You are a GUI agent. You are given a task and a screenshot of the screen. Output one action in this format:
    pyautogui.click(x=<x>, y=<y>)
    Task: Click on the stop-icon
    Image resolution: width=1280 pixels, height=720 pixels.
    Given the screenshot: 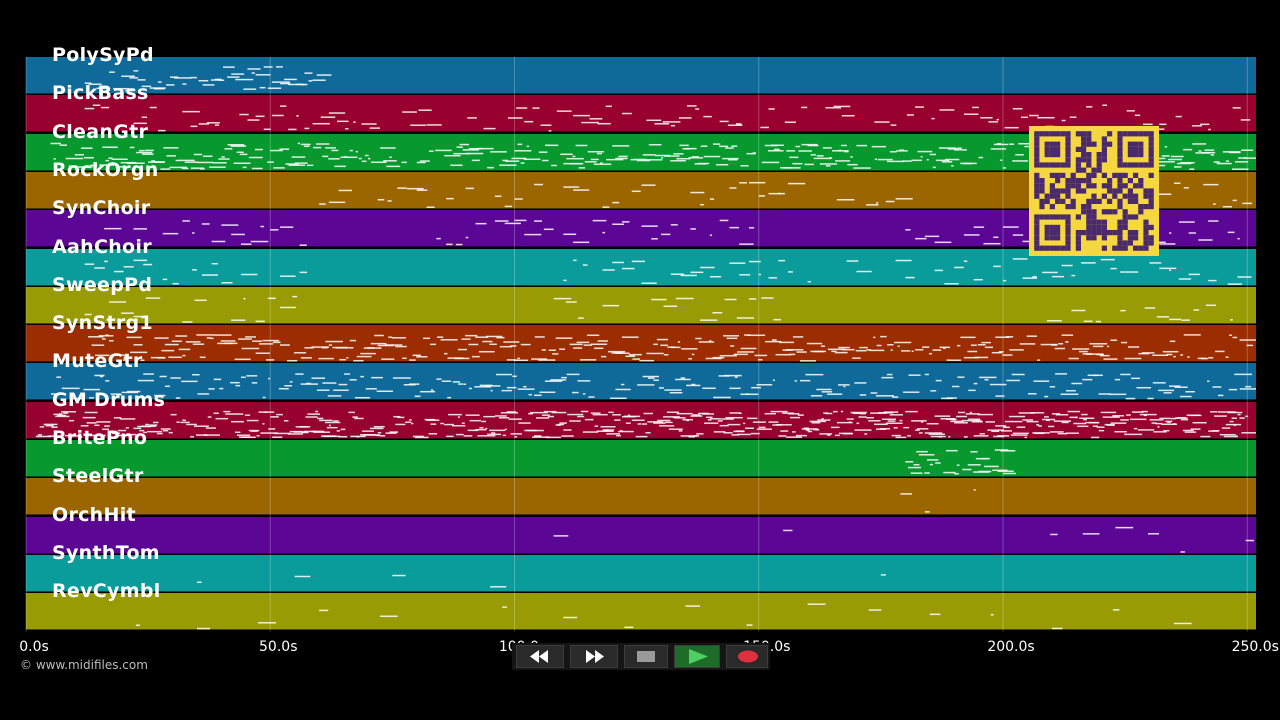 What is the action you would take?
    pyautogui.click(x=646, y=656)
    